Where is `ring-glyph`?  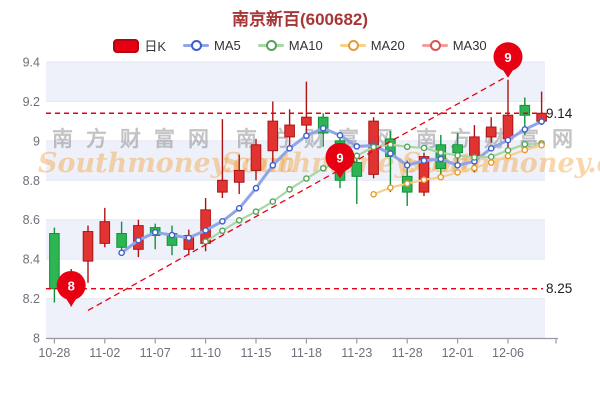 ring-glyph is located at coordinates (271, 45).